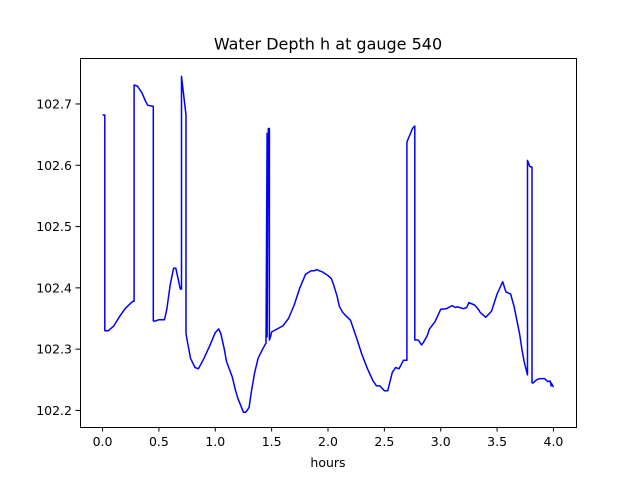 Image resolution: width=640 pixels, height=480 pixels. I want to click on y-tick-label: 102.5, so click(54, 226).